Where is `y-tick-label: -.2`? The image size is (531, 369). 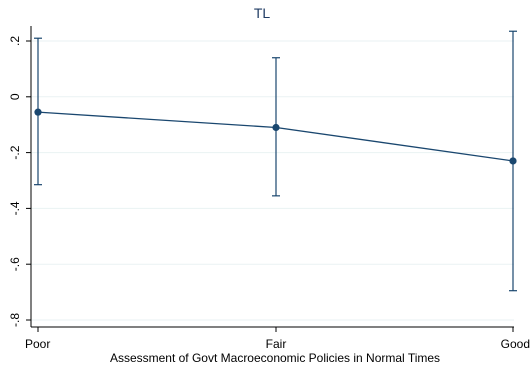 y-tick-label: -.2 is located at coordinates (15, 152).